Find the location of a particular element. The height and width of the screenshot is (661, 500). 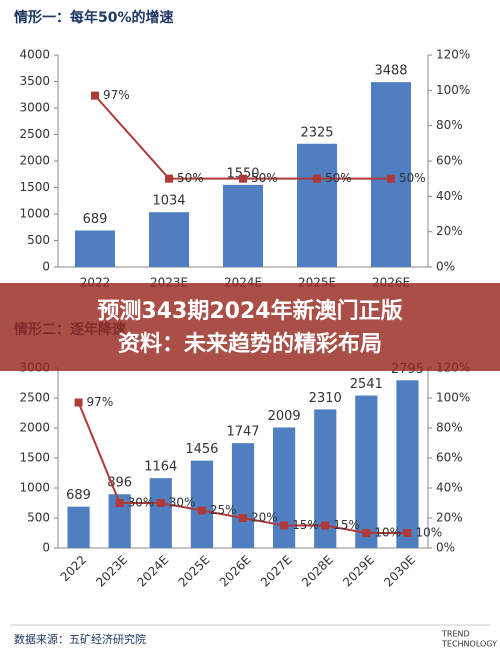

bar-label: 1034 is located at coordinates (168, 201).